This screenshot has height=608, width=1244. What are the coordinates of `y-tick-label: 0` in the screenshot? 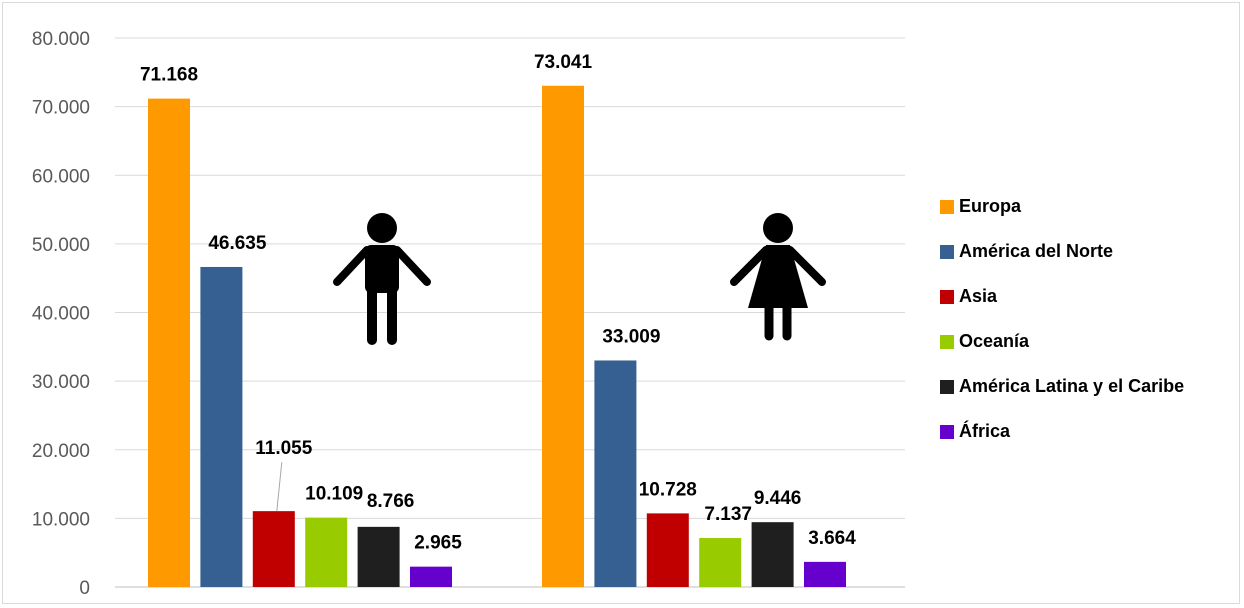 It's located at (84, 588).